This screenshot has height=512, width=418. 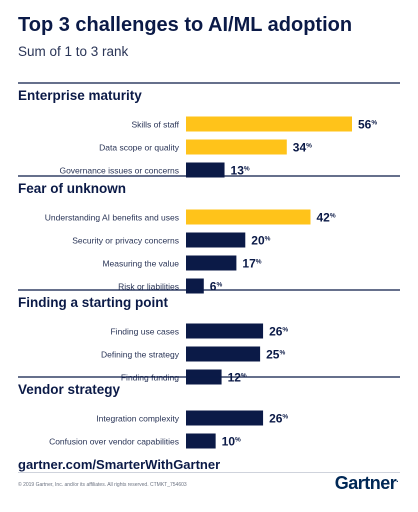 What do you see at coordinates (140, 264) in the screenshot?
I see `category-label: Measuring the value` at bounding box center [140, 264].